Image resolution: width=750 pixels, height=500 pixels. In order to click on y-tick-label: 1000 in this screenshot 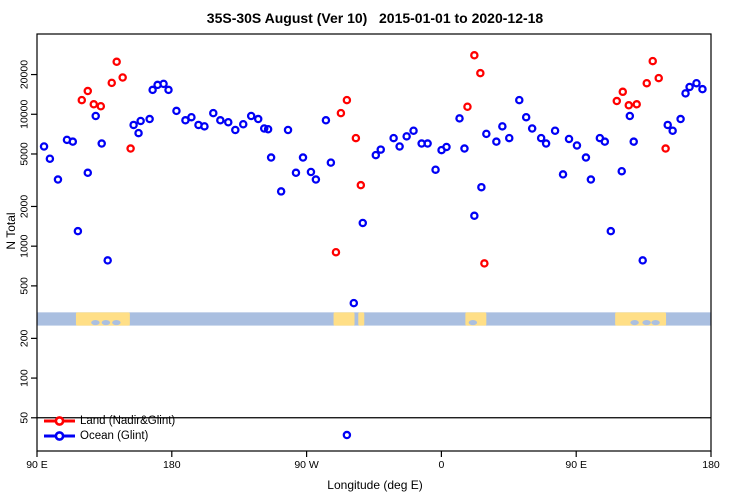, I will do `click(25, 246)`.